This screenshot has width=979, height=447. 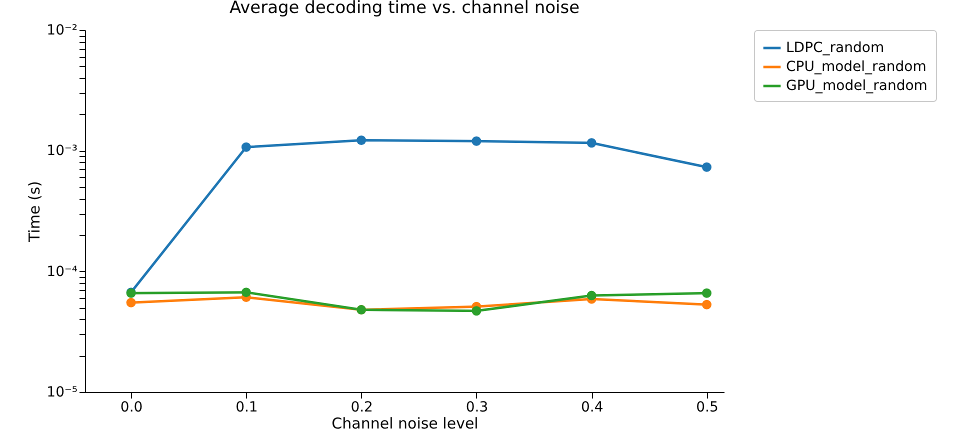 What do you see at coordinates (857, 86) in the screenshot?
I see `legend-label: GPU_model_random` at bounding box center [857, 86].